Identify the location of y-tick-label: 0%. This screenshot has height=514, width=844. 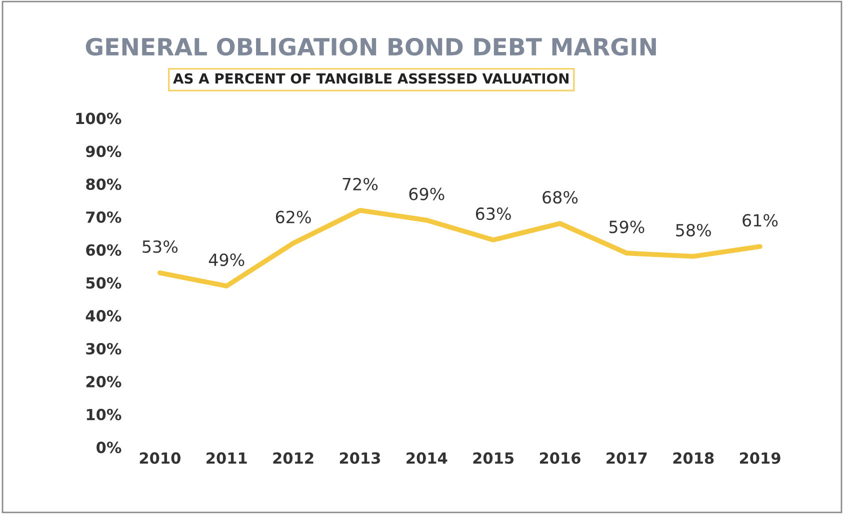
(109, 448).